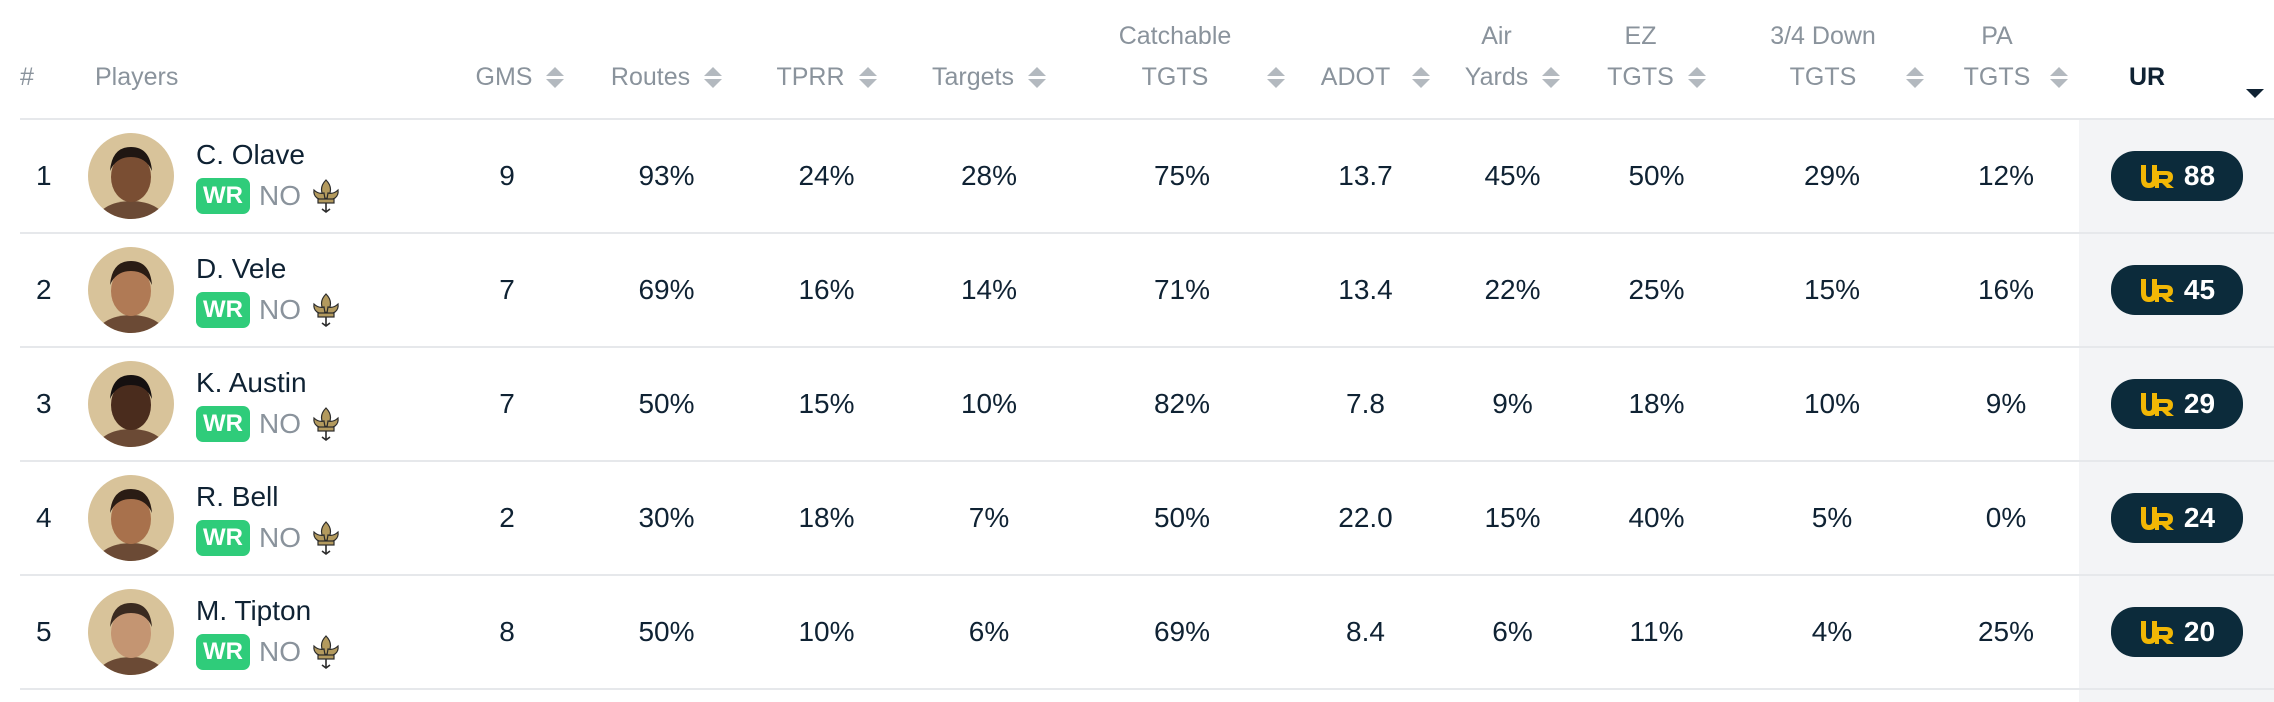 This screenshot has width=2274, height=702. I want to click on tprr-cell: 18%, so click(826, 518).